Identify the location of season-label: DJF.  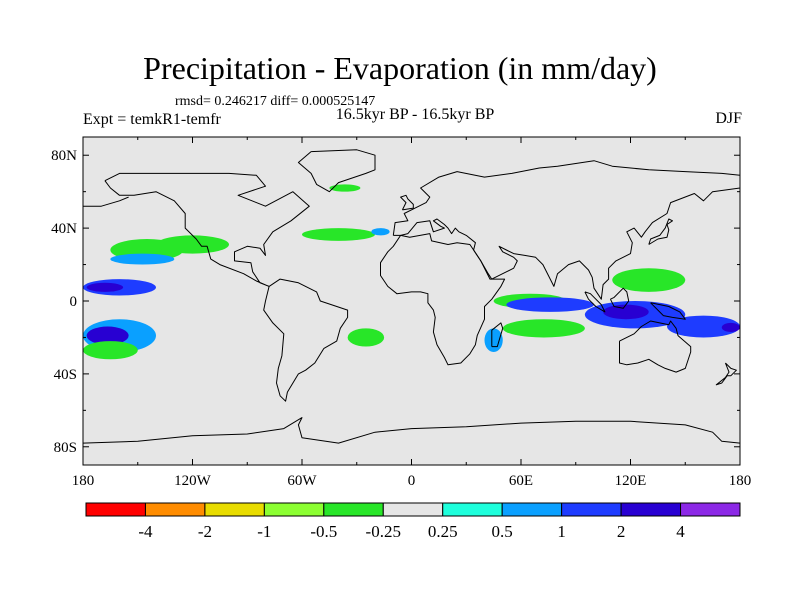
(728, 118).